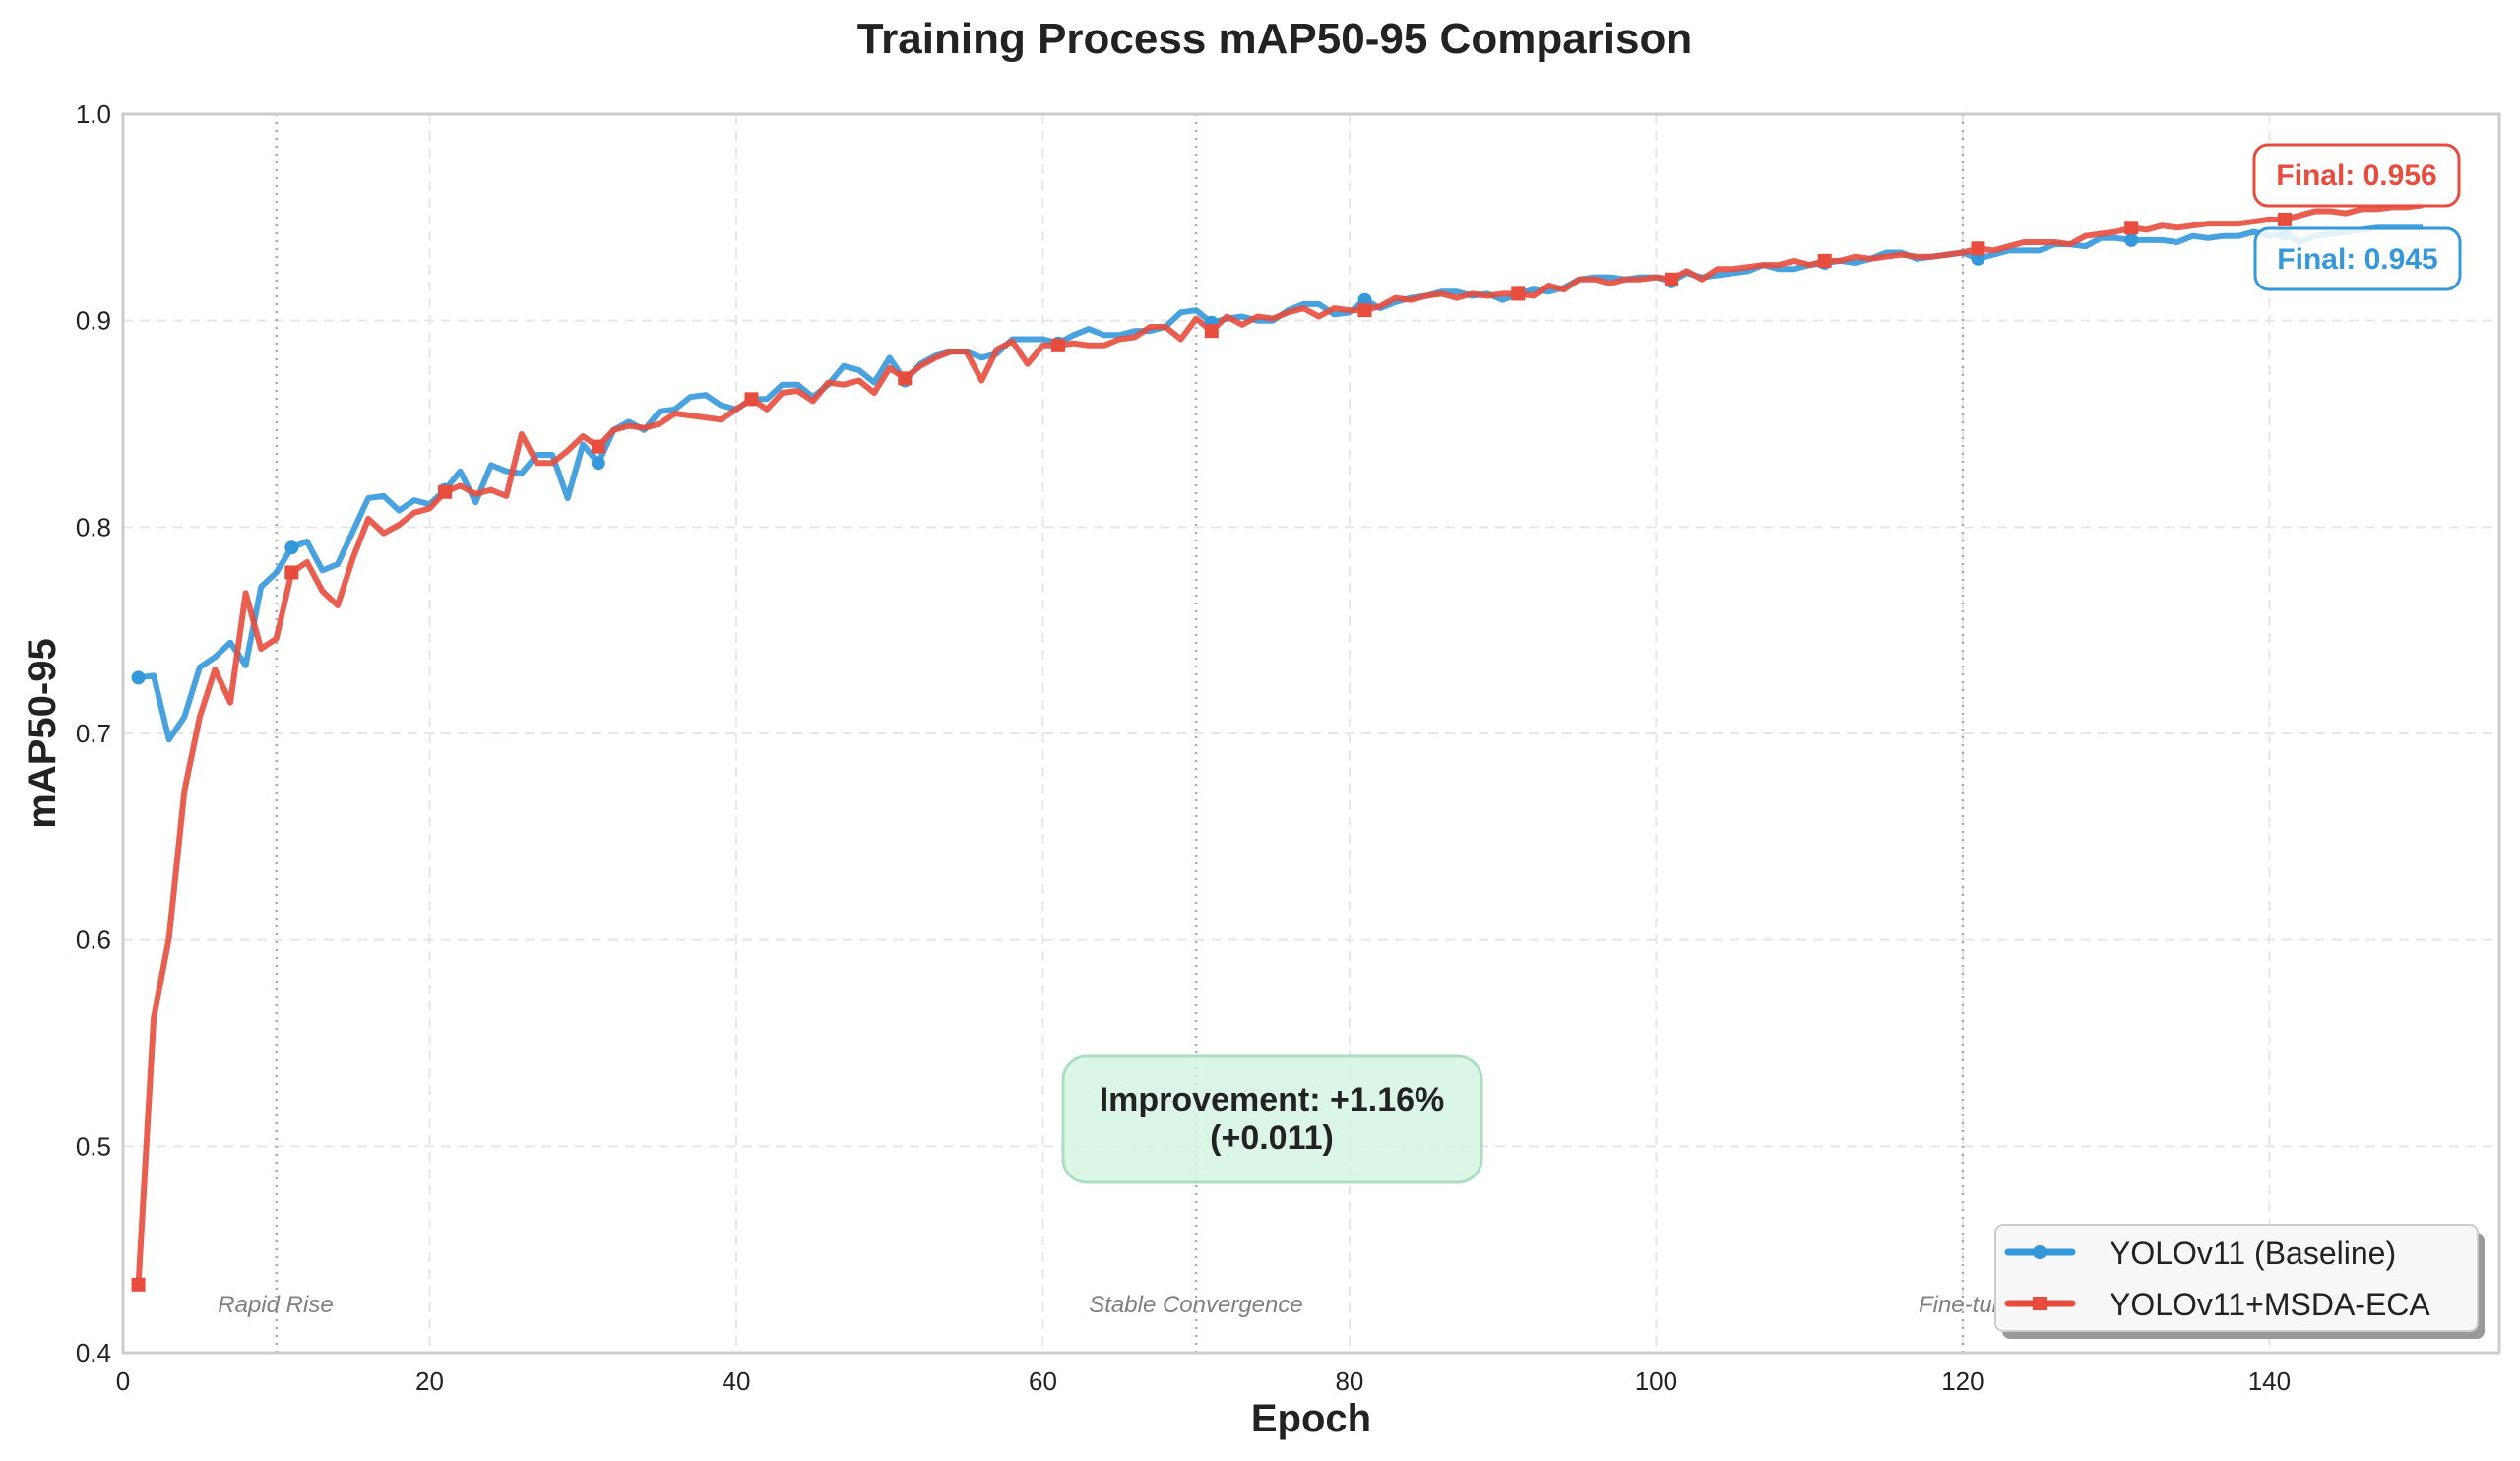 This screenshot has width=2520, height=1461. Describe the element at coordinates (2236, 1278) in the screenshot. I see `legend-box` at that location.